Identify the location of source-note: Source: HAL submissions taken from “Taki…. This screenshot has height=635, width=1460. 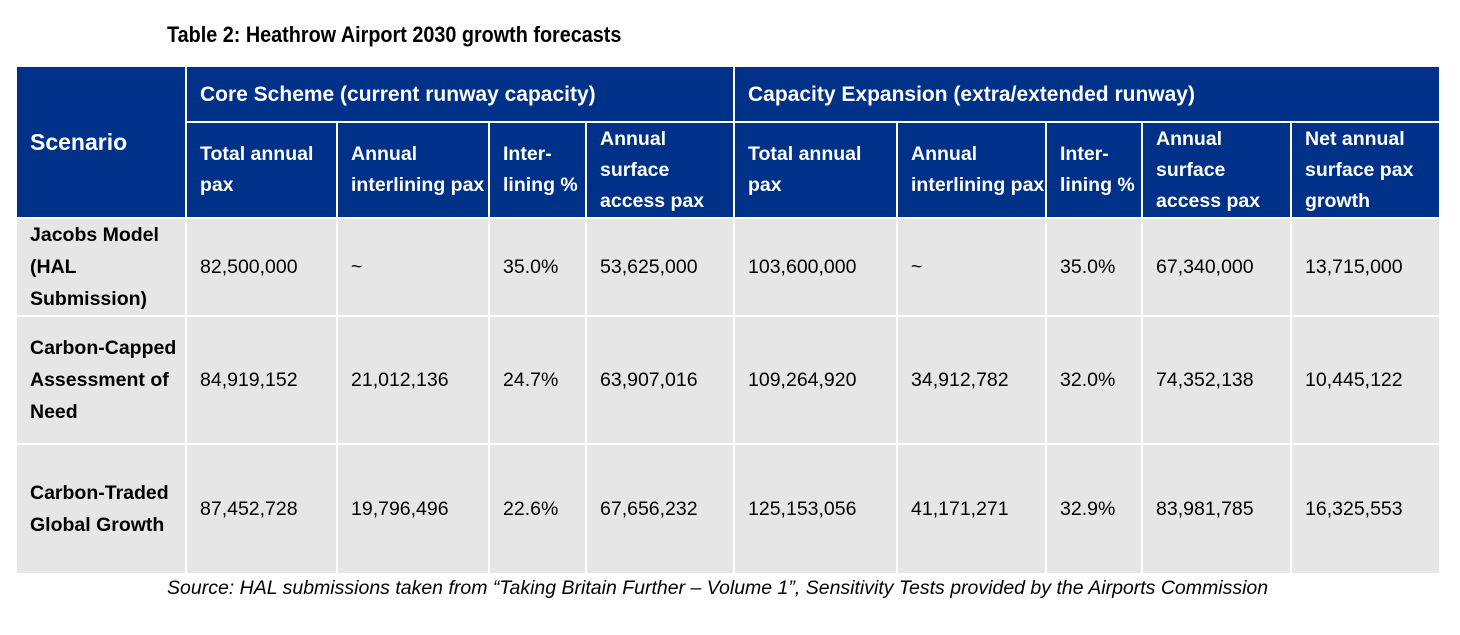
(718, 588).